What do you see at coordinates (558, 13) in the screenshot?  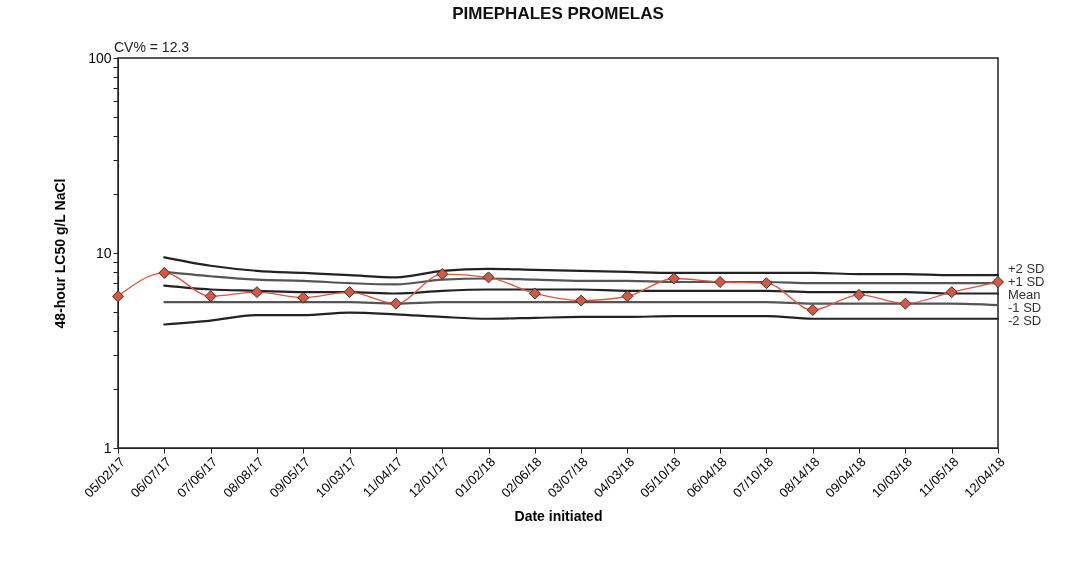 I see `chart-title: PIMEPHALES PROMELAS` at bounding box center [558, 13].